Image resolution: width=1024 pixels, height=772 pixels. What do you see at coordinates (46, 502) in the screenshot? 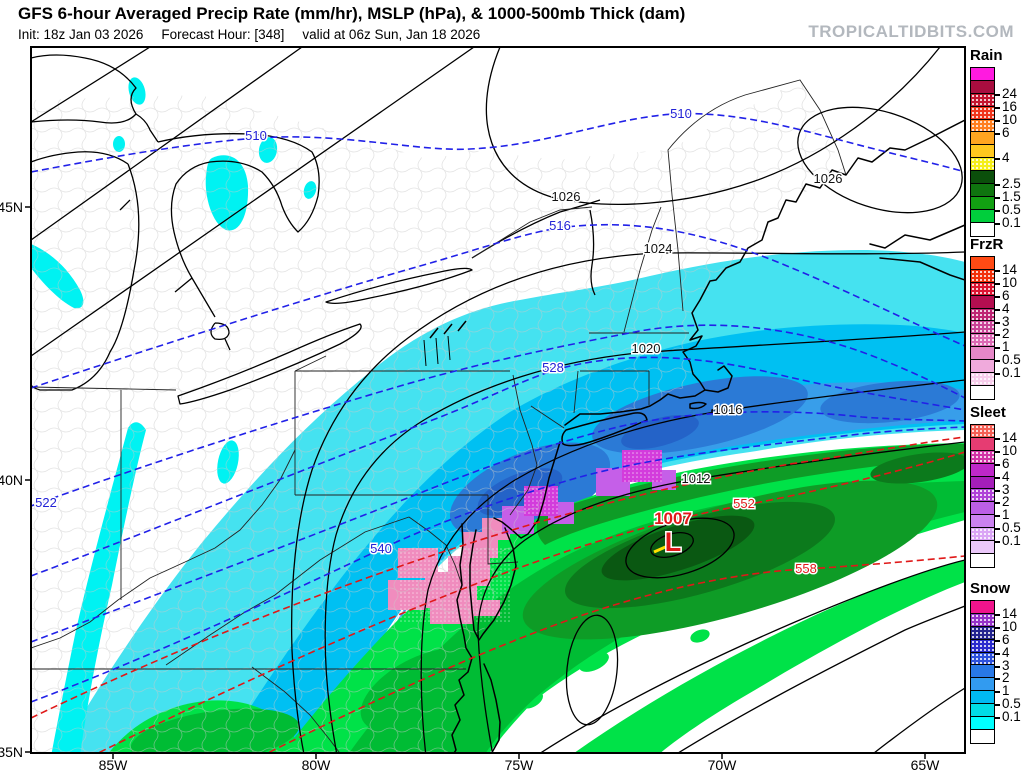
I see `contour-label-522: 522` at bounding box center [46, 502].